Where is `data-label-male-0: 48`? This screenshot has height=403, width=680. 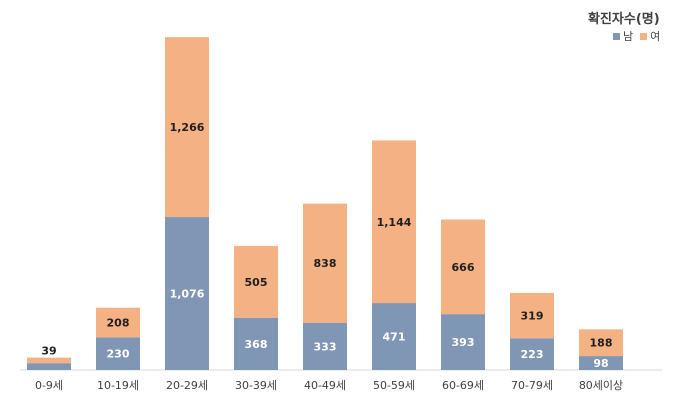
data-label-male-0: 48 is located at coordinates (48, 376).